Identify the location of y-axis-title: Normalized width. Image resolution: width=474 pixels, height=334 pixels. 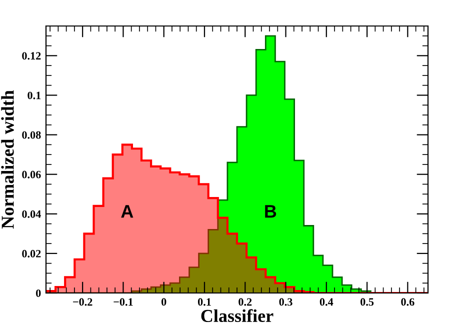
(7, 159).